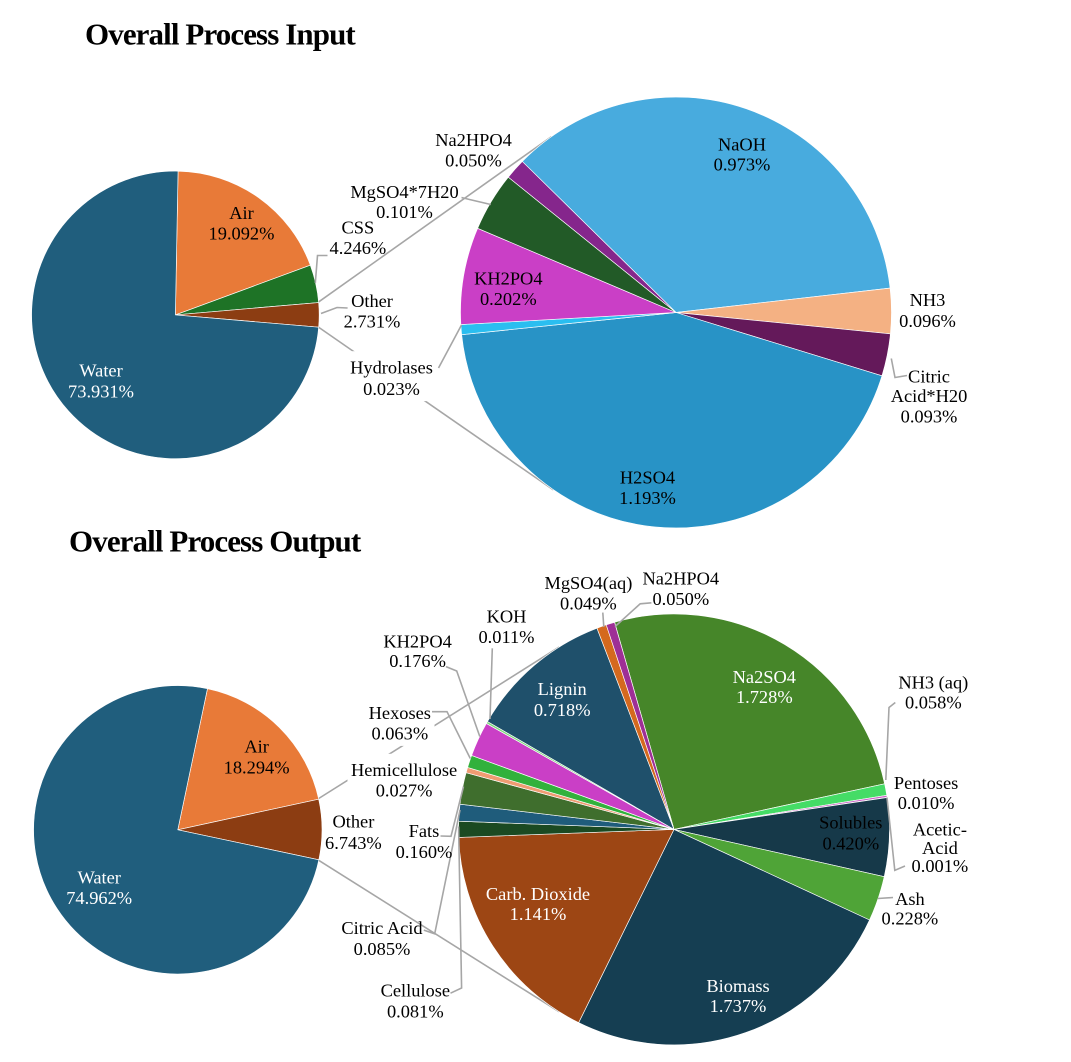  Describe the element at coordinates (737, 986) in the screenshot. I see `svg-text: Biomass` at that location.